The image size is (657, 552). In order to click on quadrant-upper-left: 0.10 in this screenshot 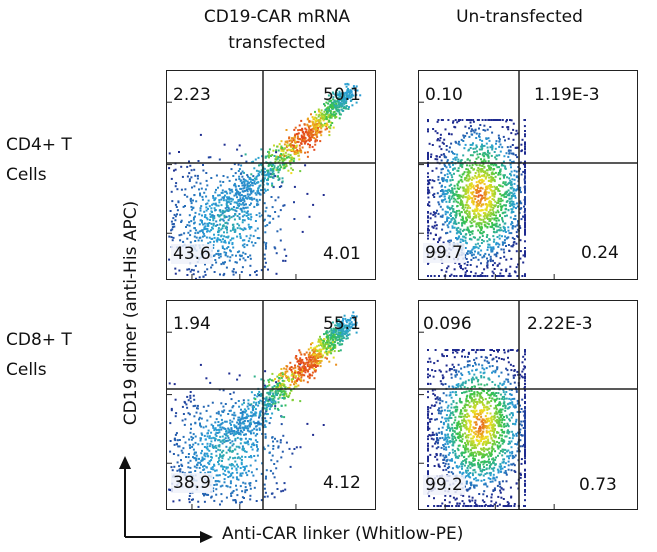, I will do `click(444, 95)`.